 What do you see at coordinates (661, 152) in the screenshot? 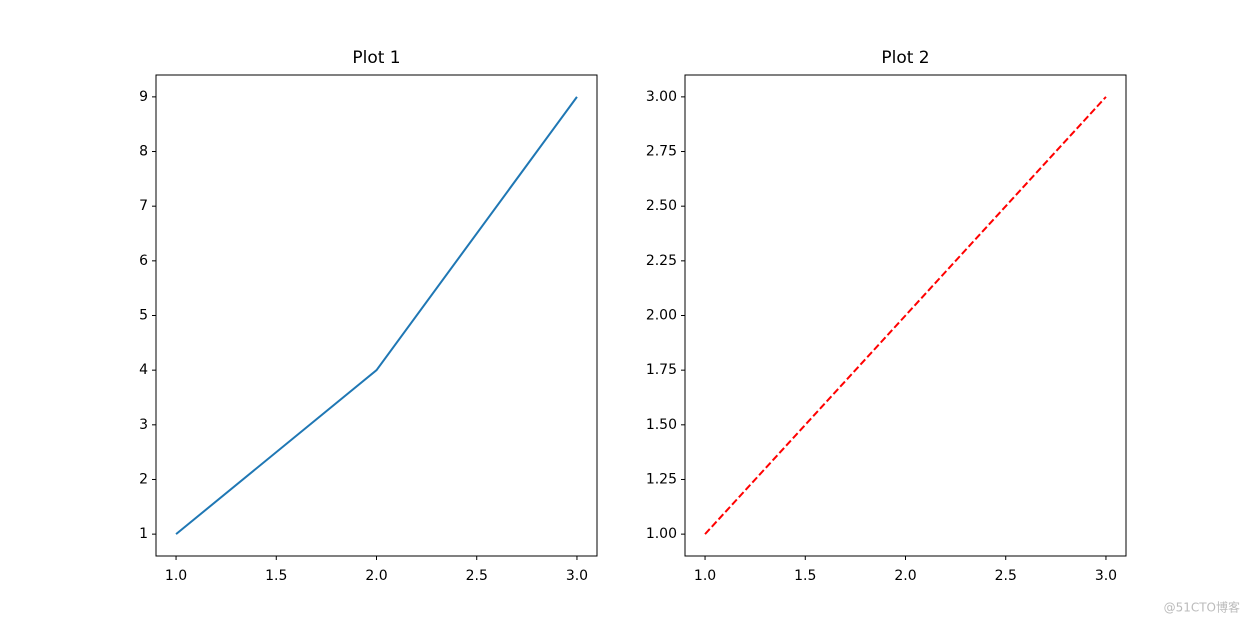
I see `y-tick-label: 2.75` at bounding box center [661, 152].